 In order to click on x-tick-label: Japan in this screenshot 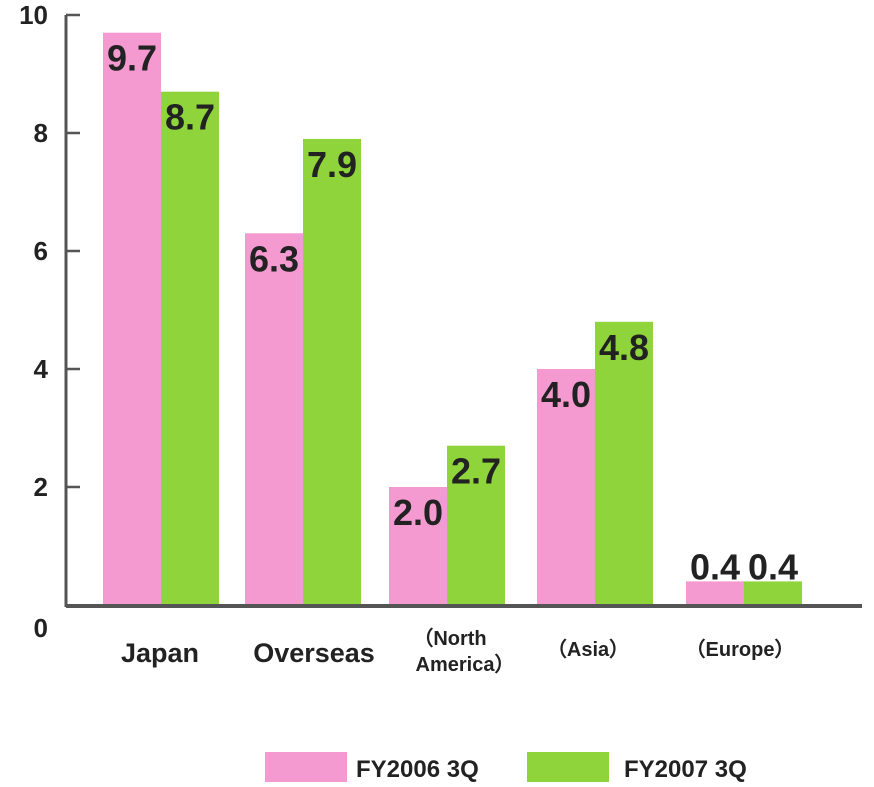, I will do `click(160, 653)`.